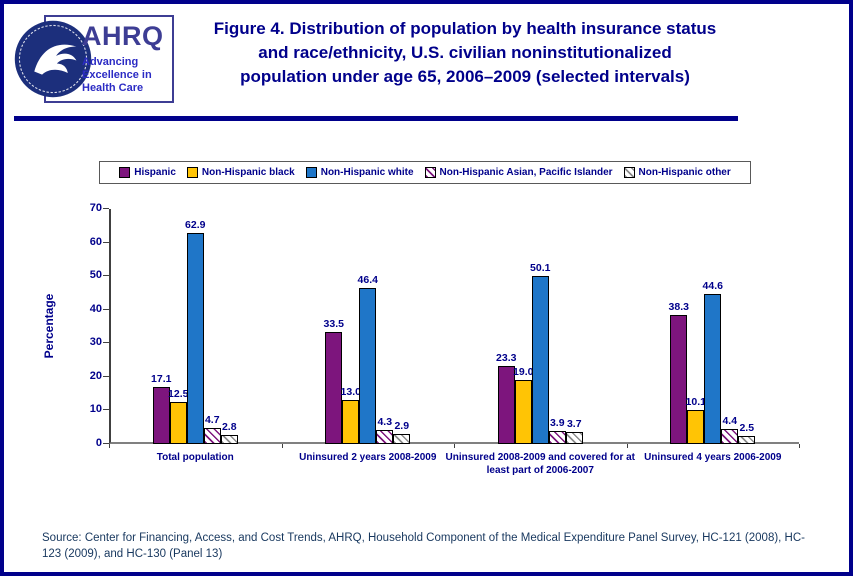  Describe the element at coordinates (98, 443) in the screenshot. I see `y-tick-label: 0` at that location.